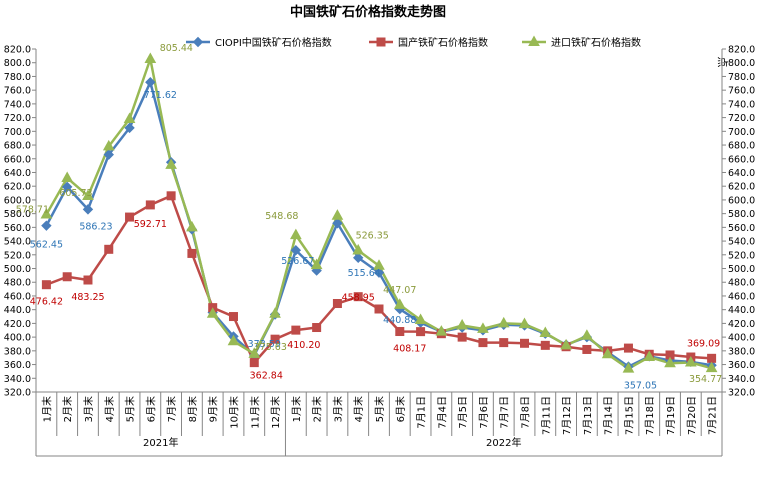 Image resolution: width=775 pixels, height=477 pixels. I want to click on data-label: 375.63, so click(270, 347).